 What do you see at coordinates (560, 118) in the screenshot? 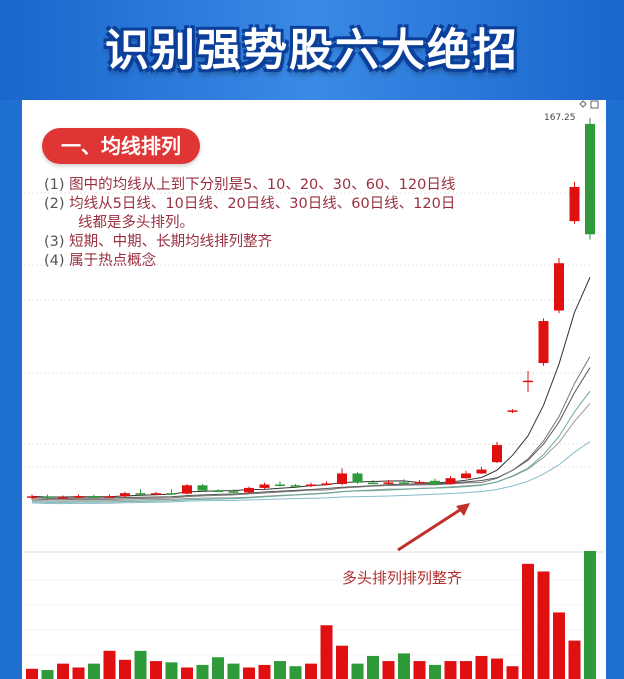
I see `max-price-label: 167.25` at bounding box center [560, 118].